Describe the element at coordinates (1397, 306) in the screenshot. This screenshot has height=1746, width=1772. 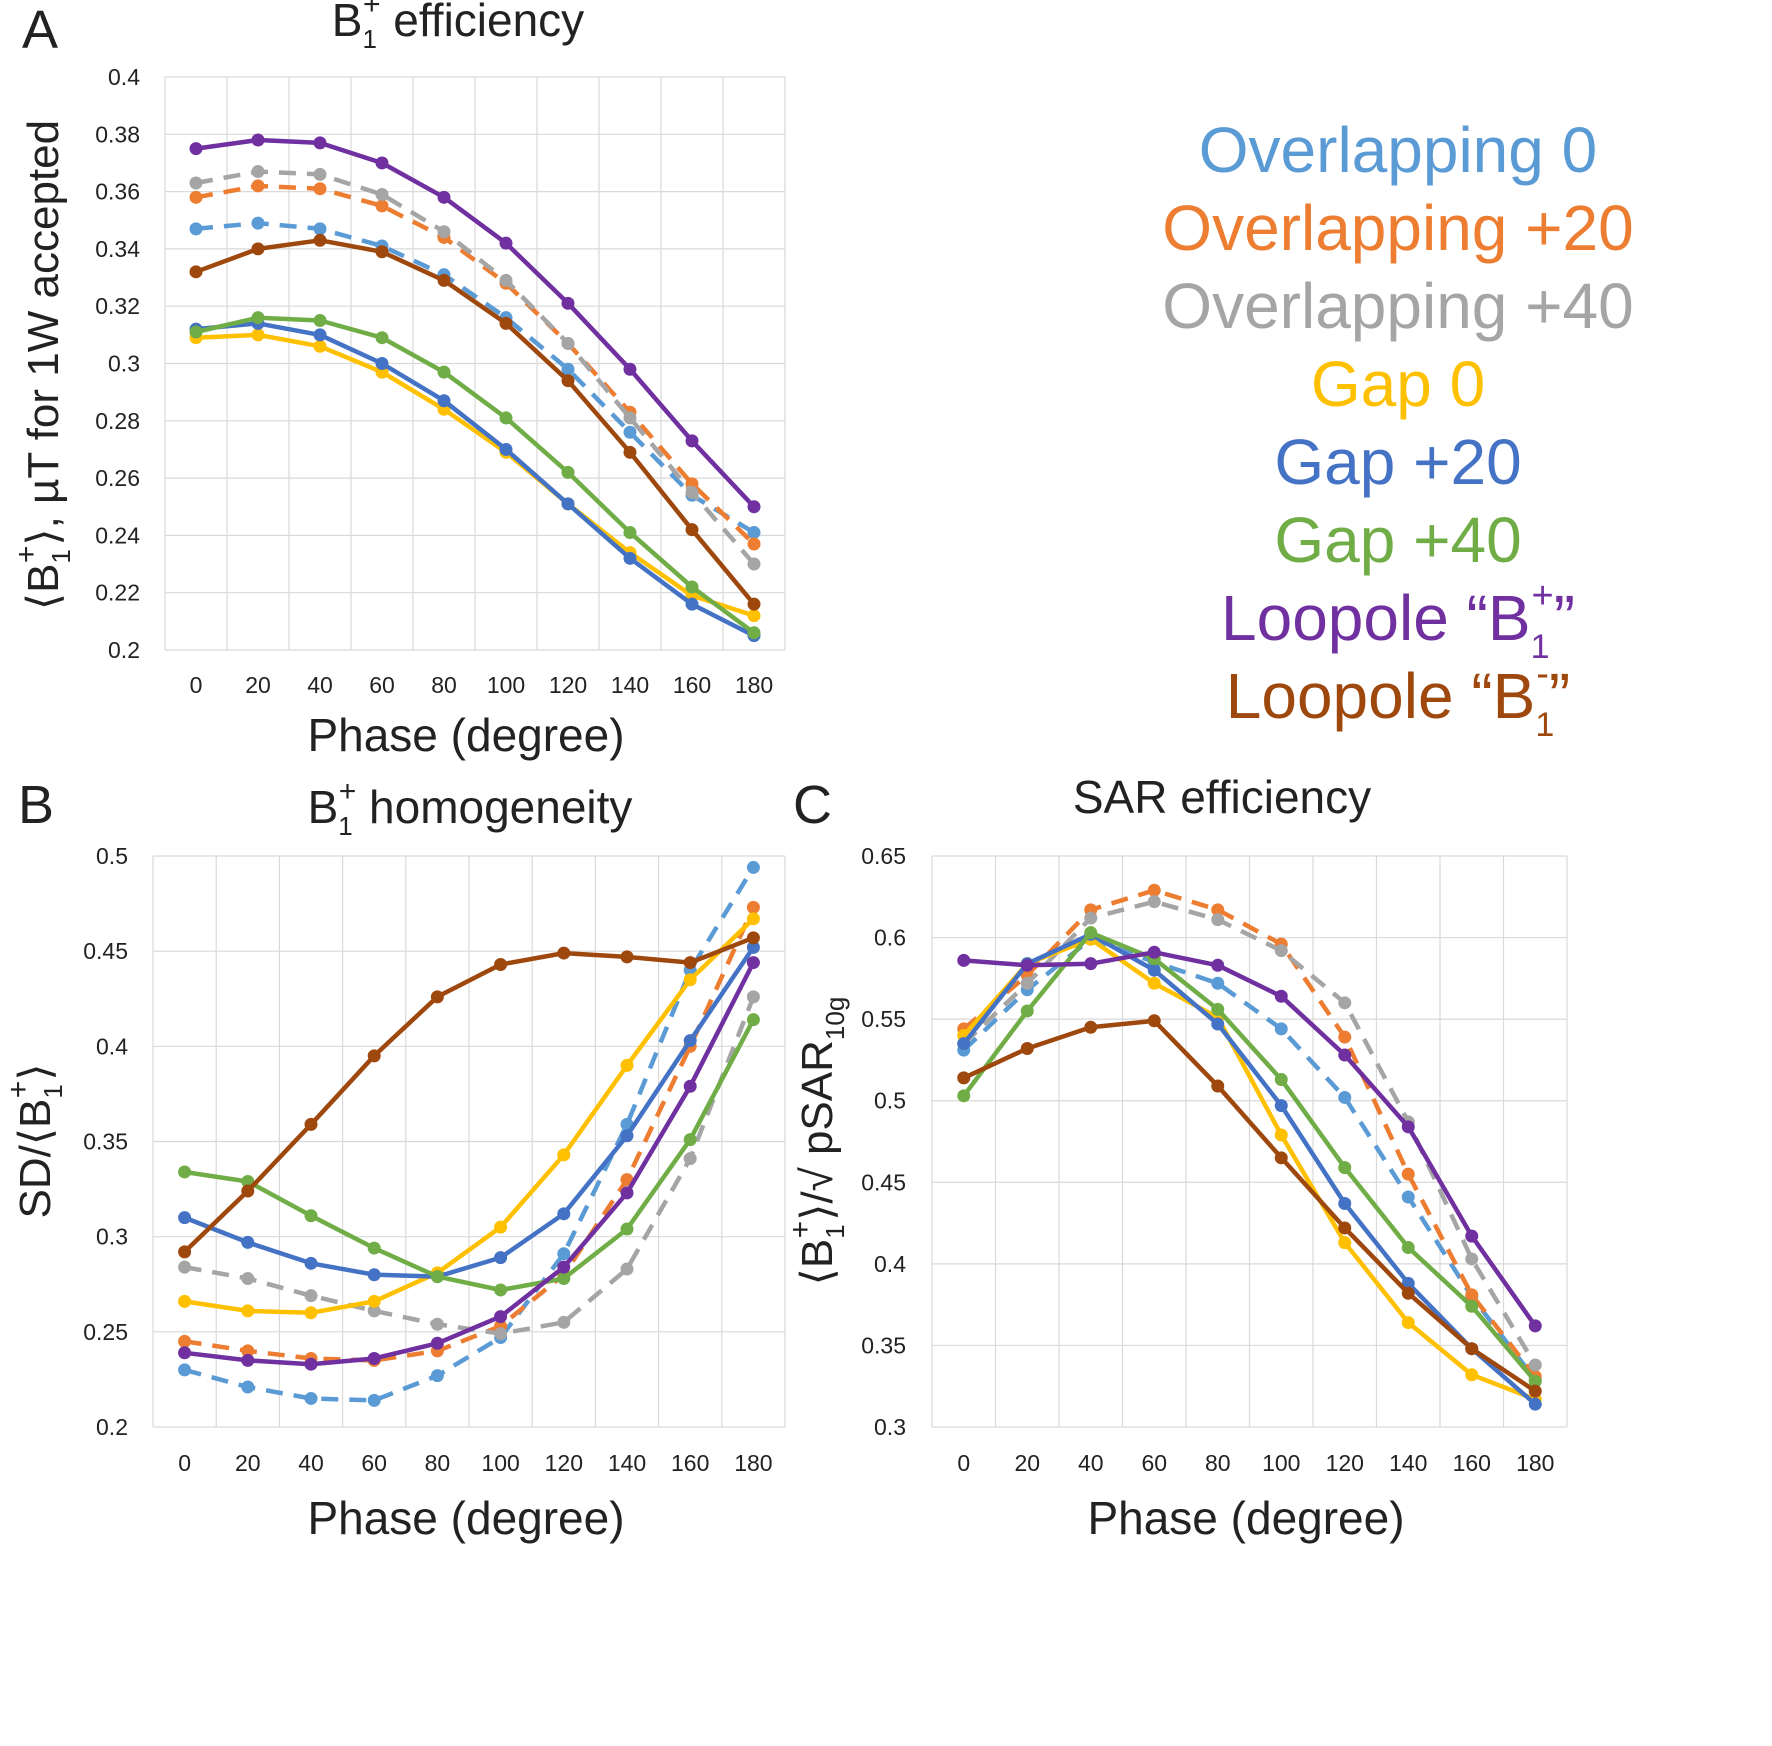
I see `legend-entry: Overlapping +40` at that location.